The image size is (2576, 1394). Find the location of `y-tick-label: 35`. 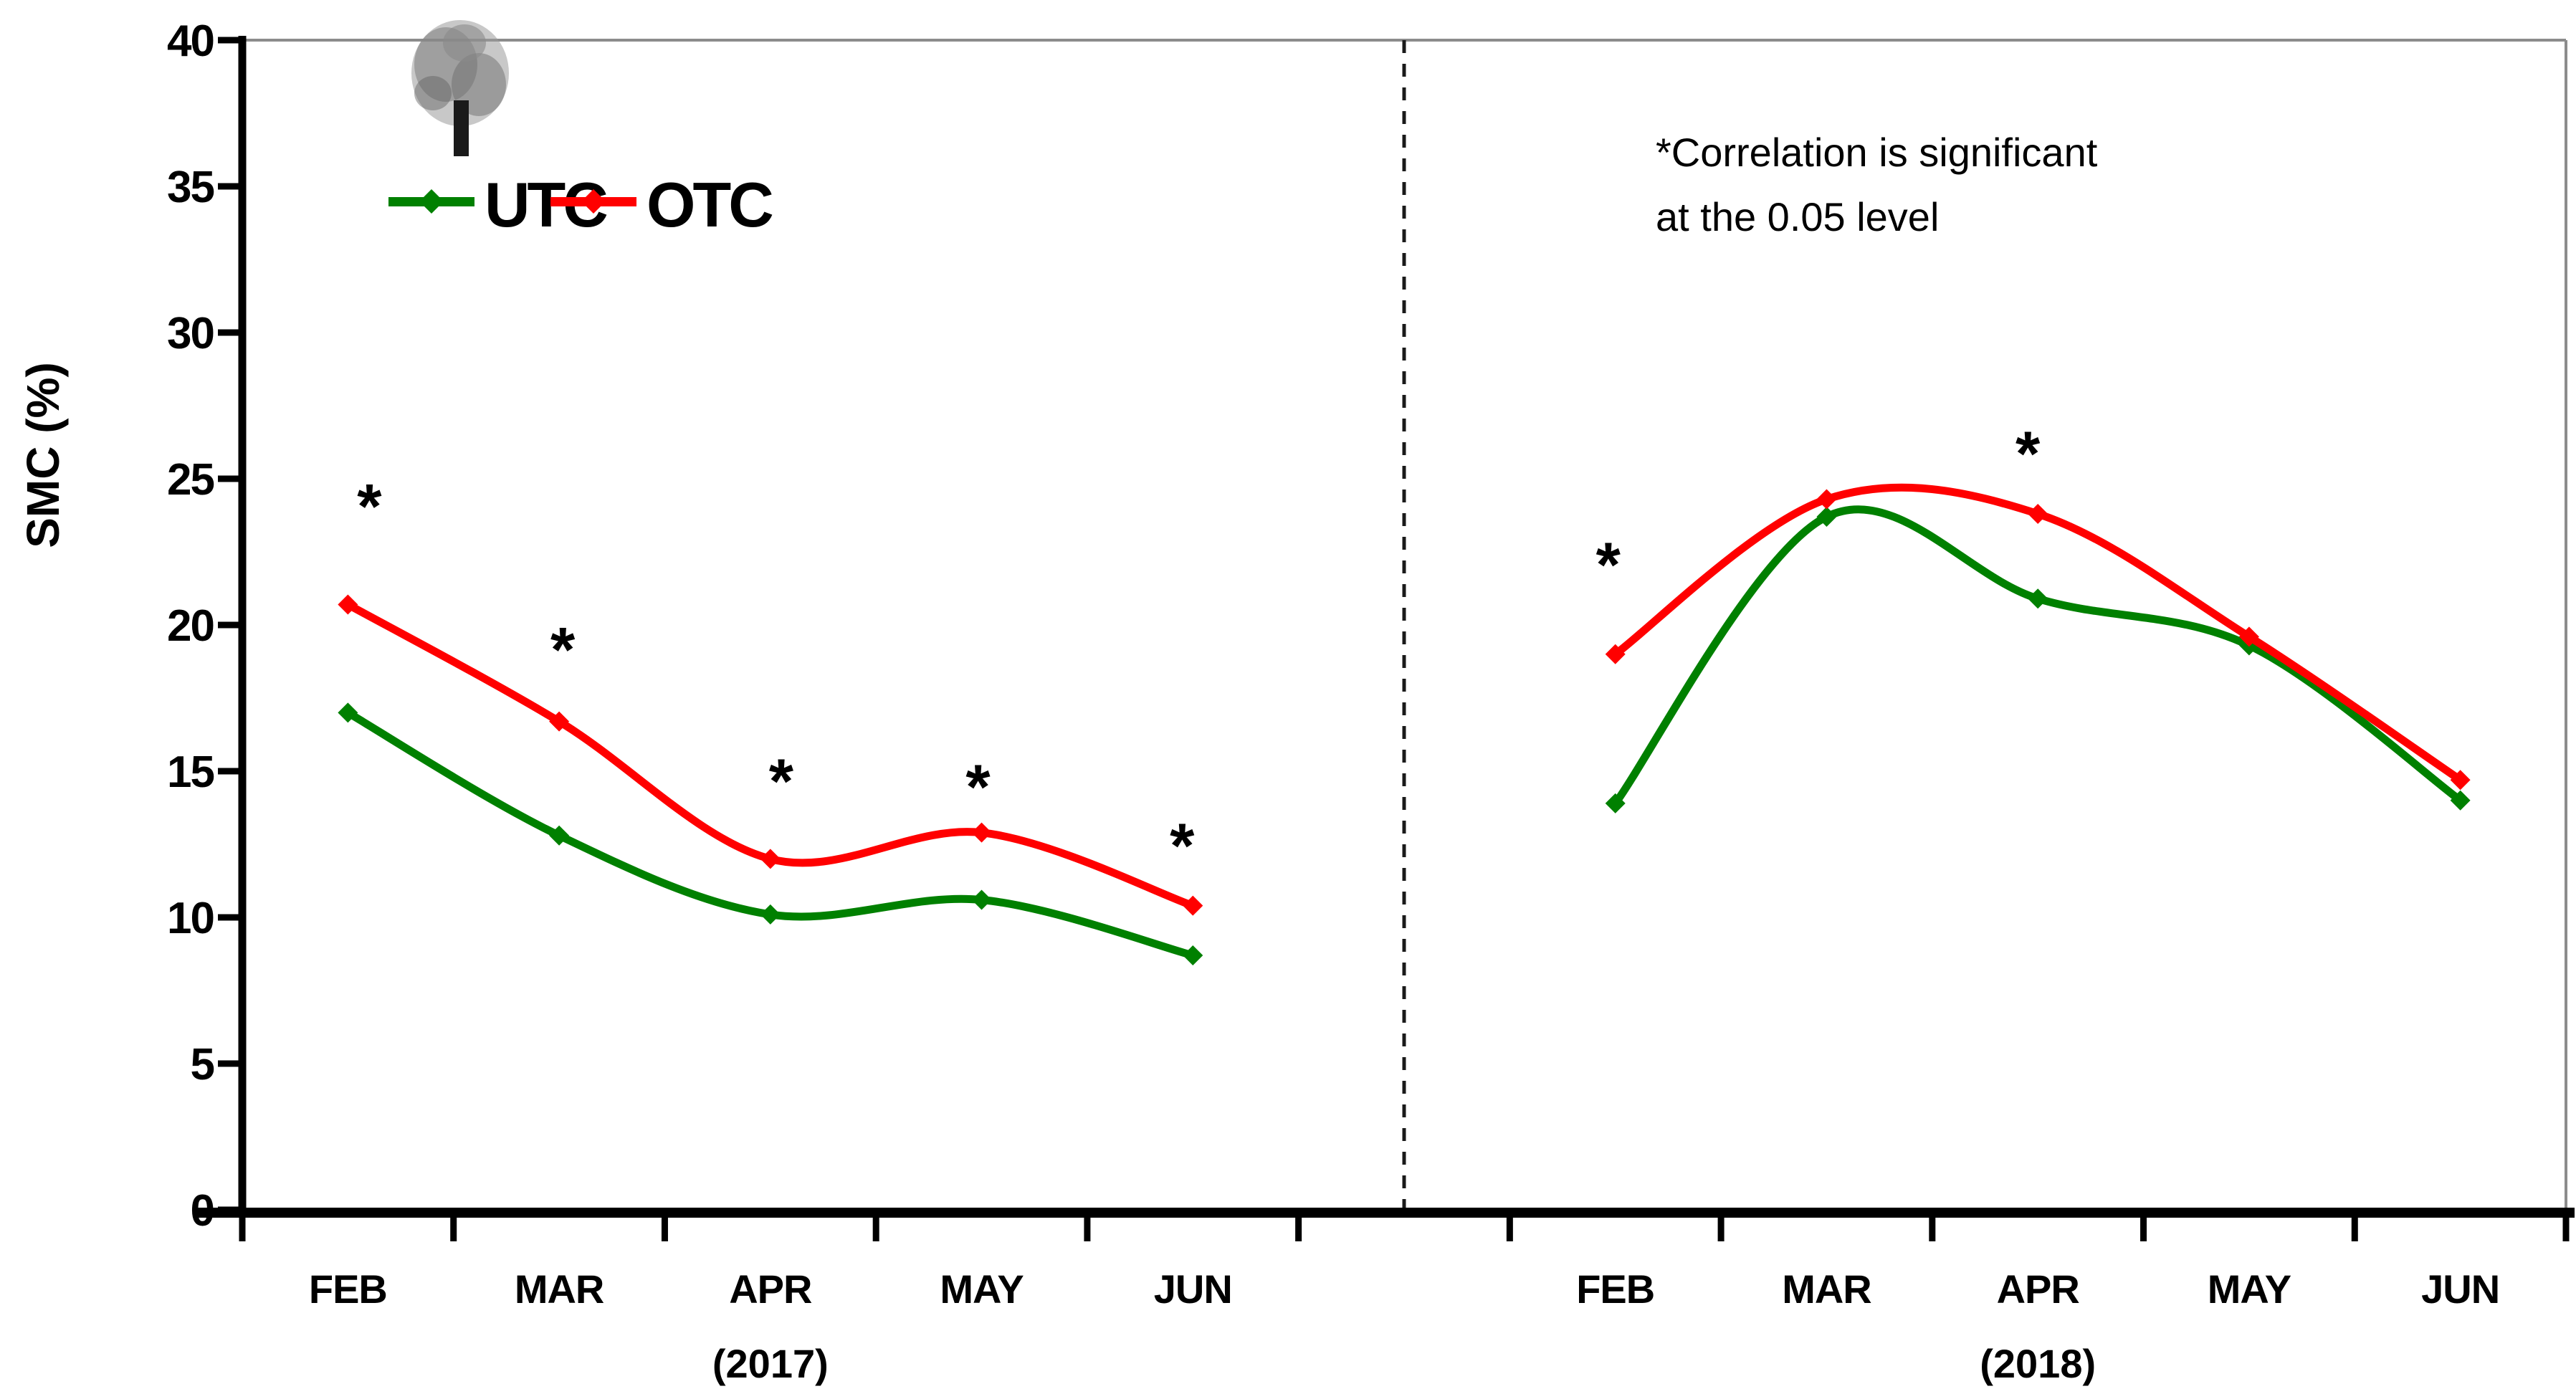

y-tick-label: 35 is located at coordinates (190, 187).